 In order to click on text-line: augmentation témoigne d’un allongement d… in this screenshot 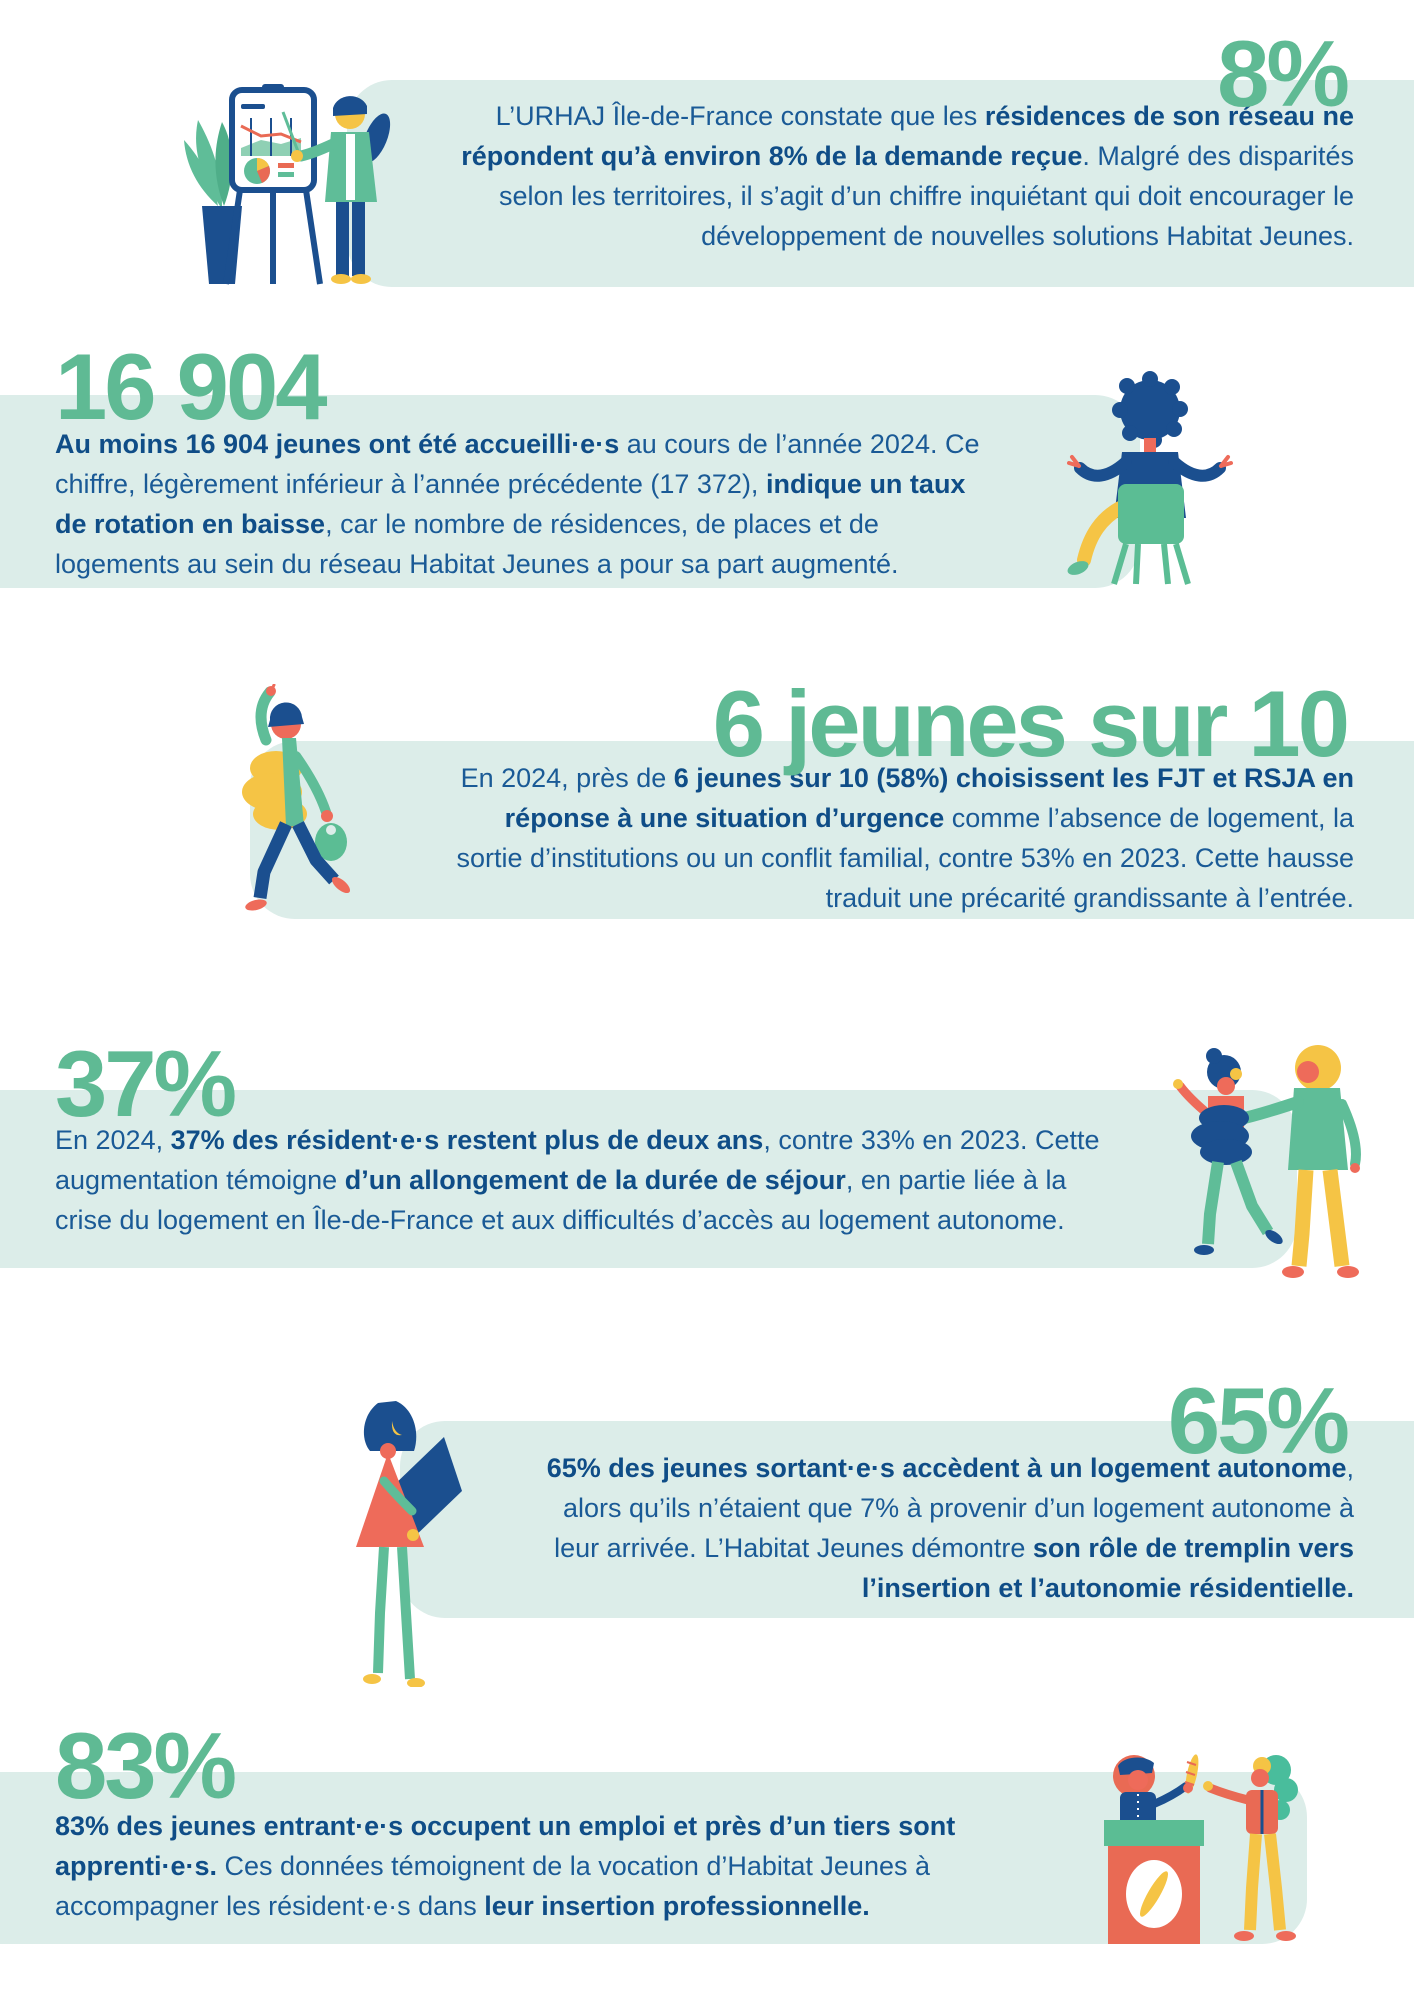, I will do `click(561, 1180)`.